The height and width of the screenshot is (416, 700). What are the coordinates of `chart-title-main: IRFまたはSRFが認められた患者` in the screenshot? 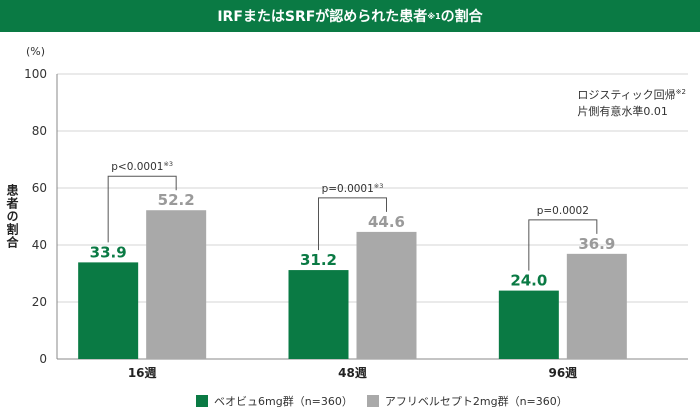 It's located at (322, 17).